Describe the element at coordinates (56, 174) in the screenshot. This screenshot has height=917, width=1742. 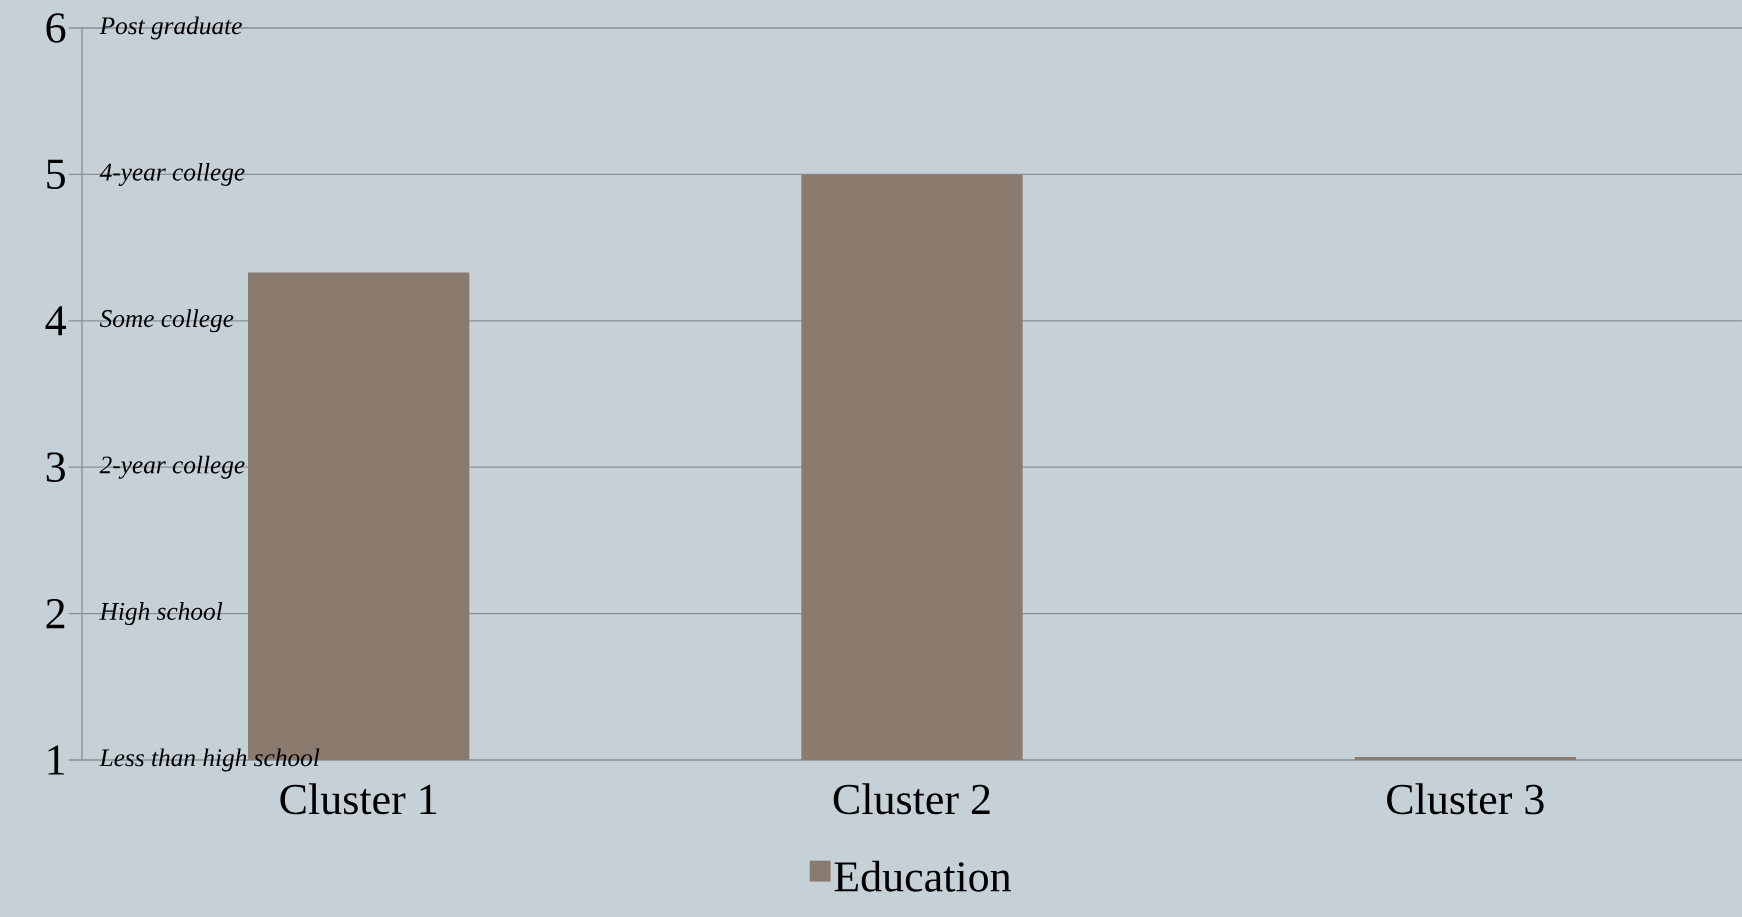
I see `y-tick-label: 5` at that location.